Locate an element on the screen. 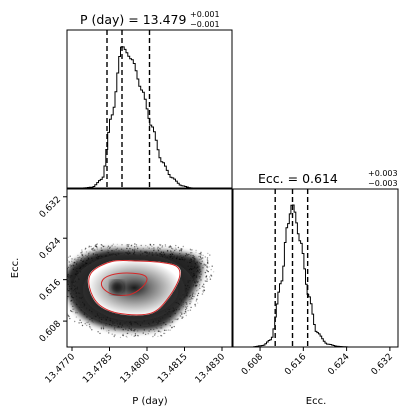 The image size is (415, 415). ecc-xtick-label: 0.632 is located at coordinates (382, 364).